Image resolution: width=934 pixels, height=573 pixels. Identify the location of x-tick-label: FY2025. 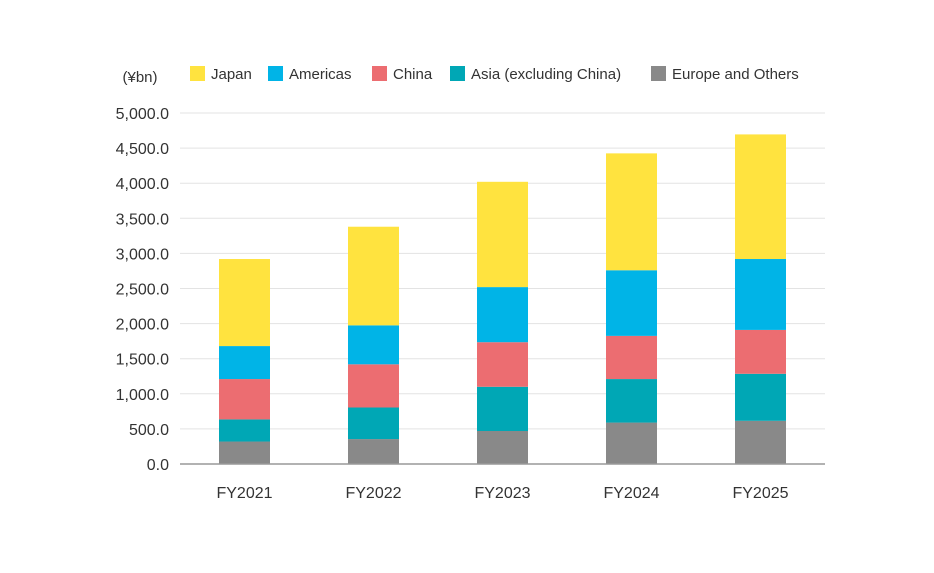
(760, 493).